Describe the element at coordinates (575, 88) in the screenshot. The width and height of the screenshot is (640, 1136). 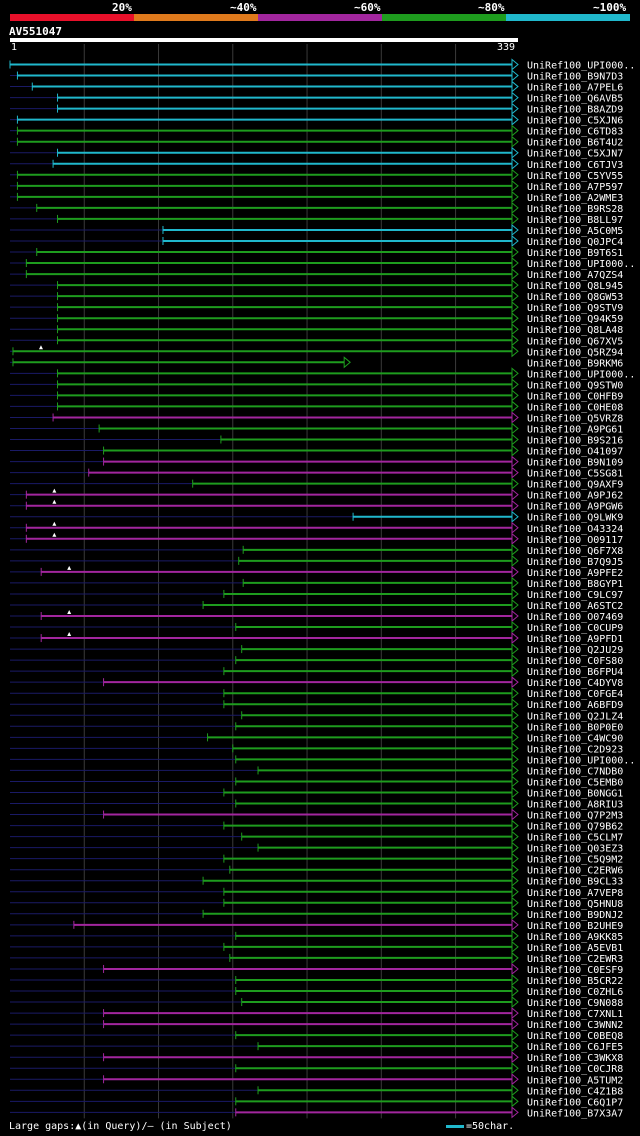
I see `hit-label: UniRef100_A7PEL6` at that location.